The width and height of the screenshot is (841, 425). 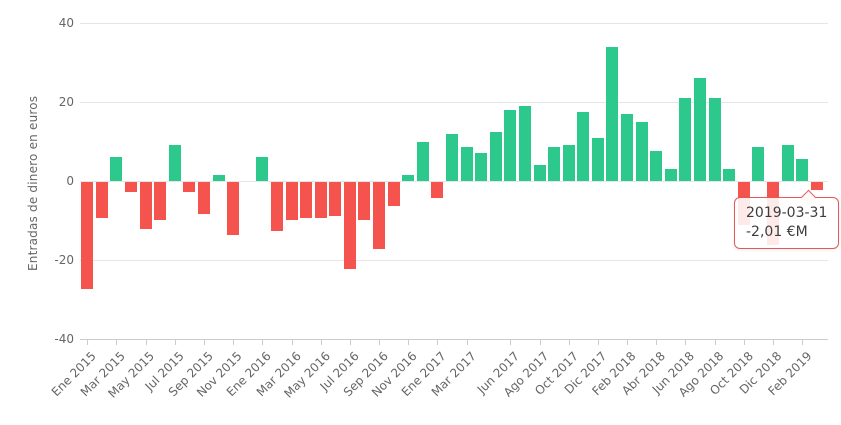 What do you see at coordinates (131, 187) in the screenshot?
I see `bar-abr-2015` at bounding box center [131, 187].